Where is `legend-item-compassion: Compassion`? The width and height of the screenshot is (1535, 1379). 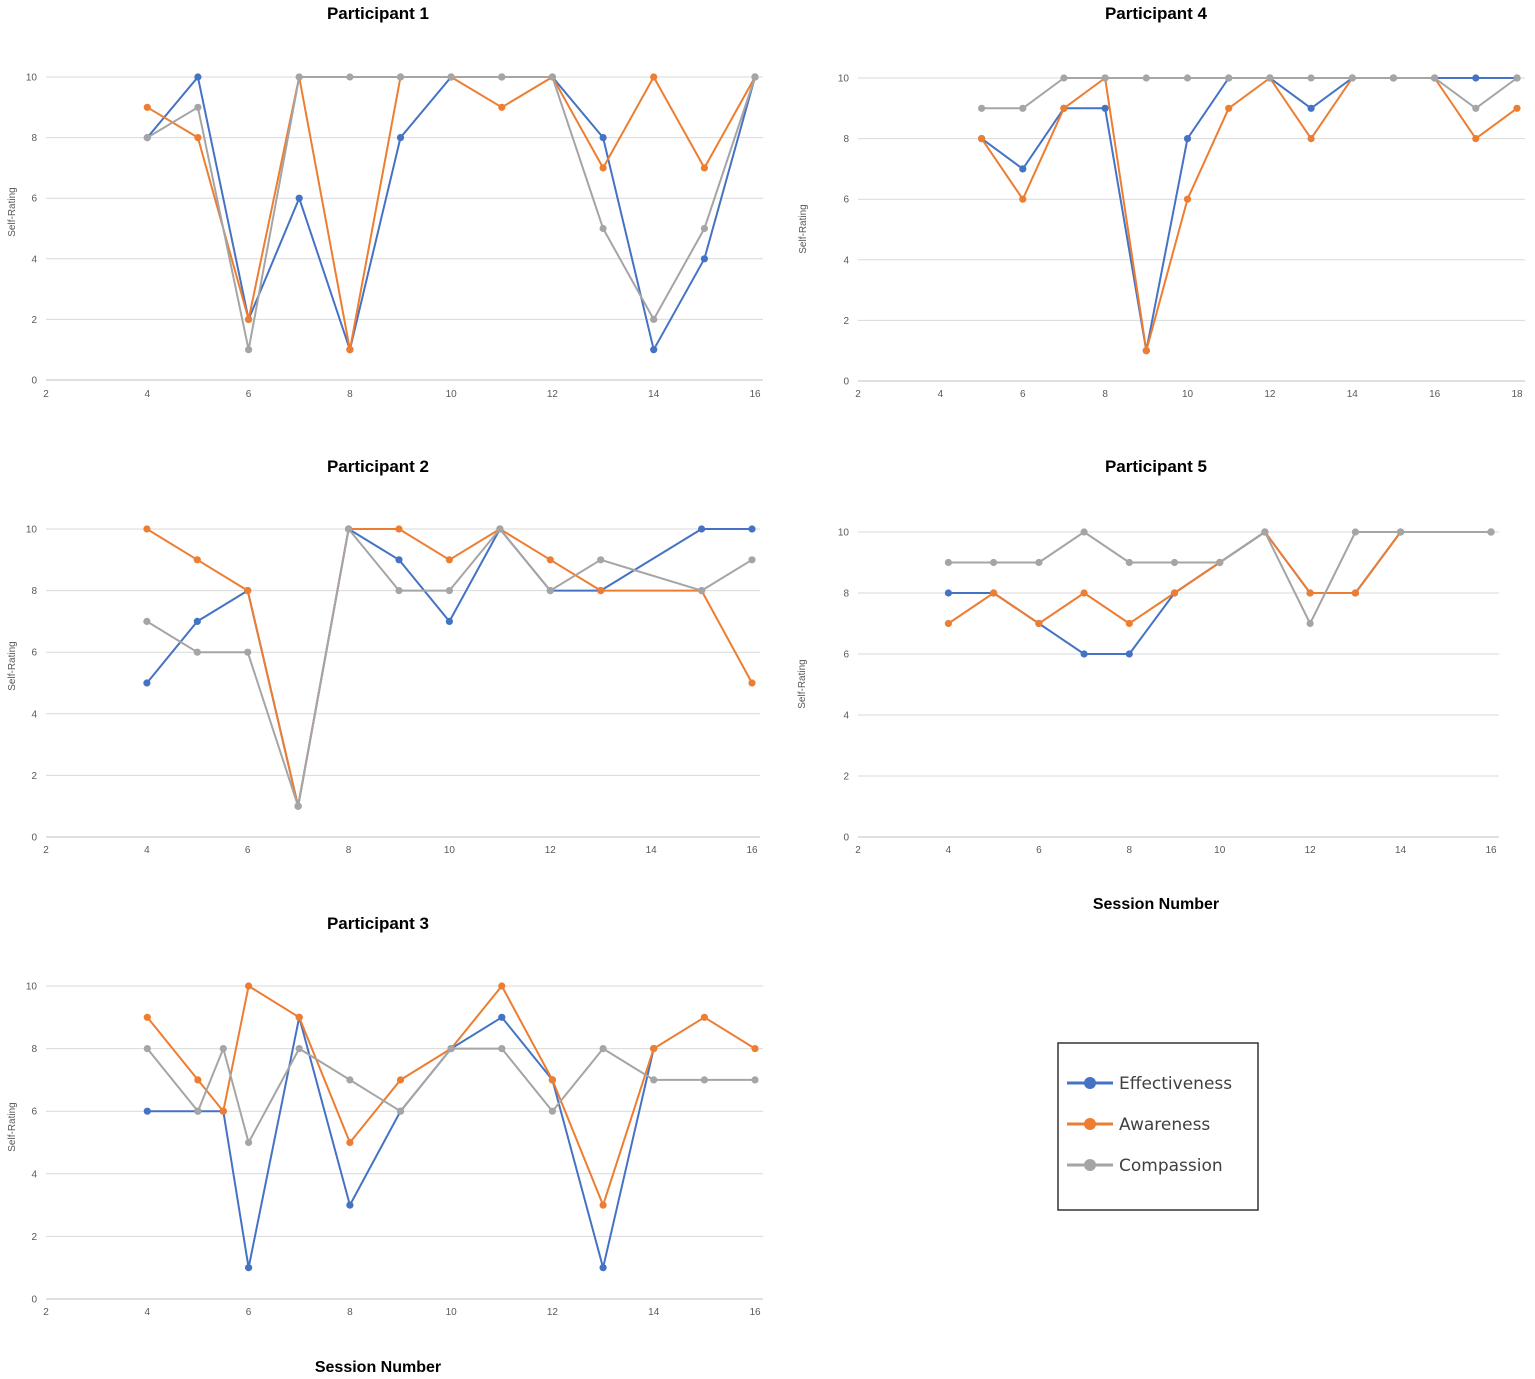 legend-item-compassion: Compassion is located at coordinates (1145, 1166).